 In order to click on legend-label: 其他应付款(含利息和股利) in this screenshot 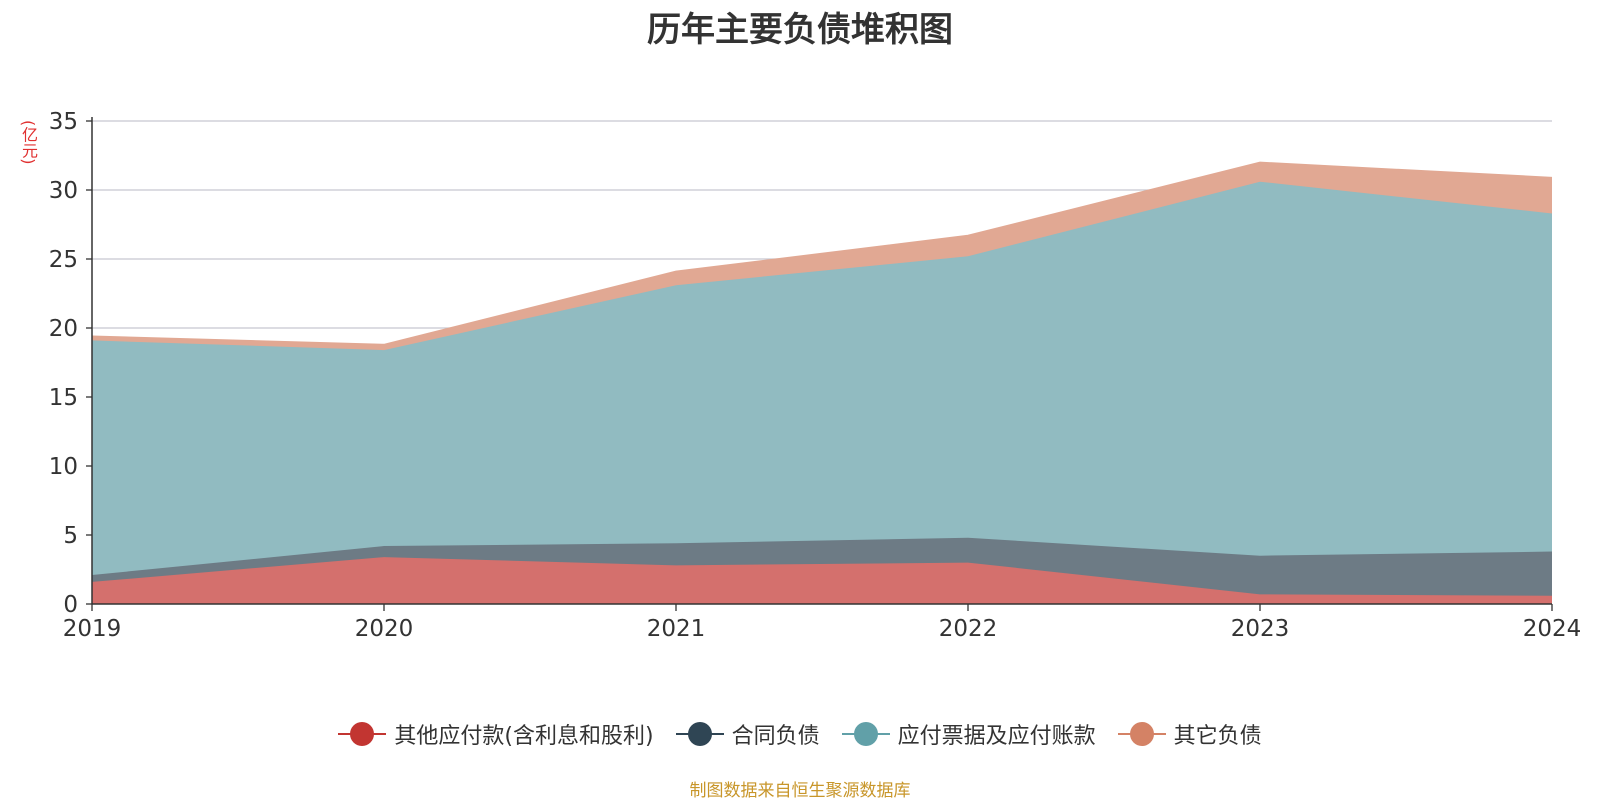, I will do `click(524, 736)`.